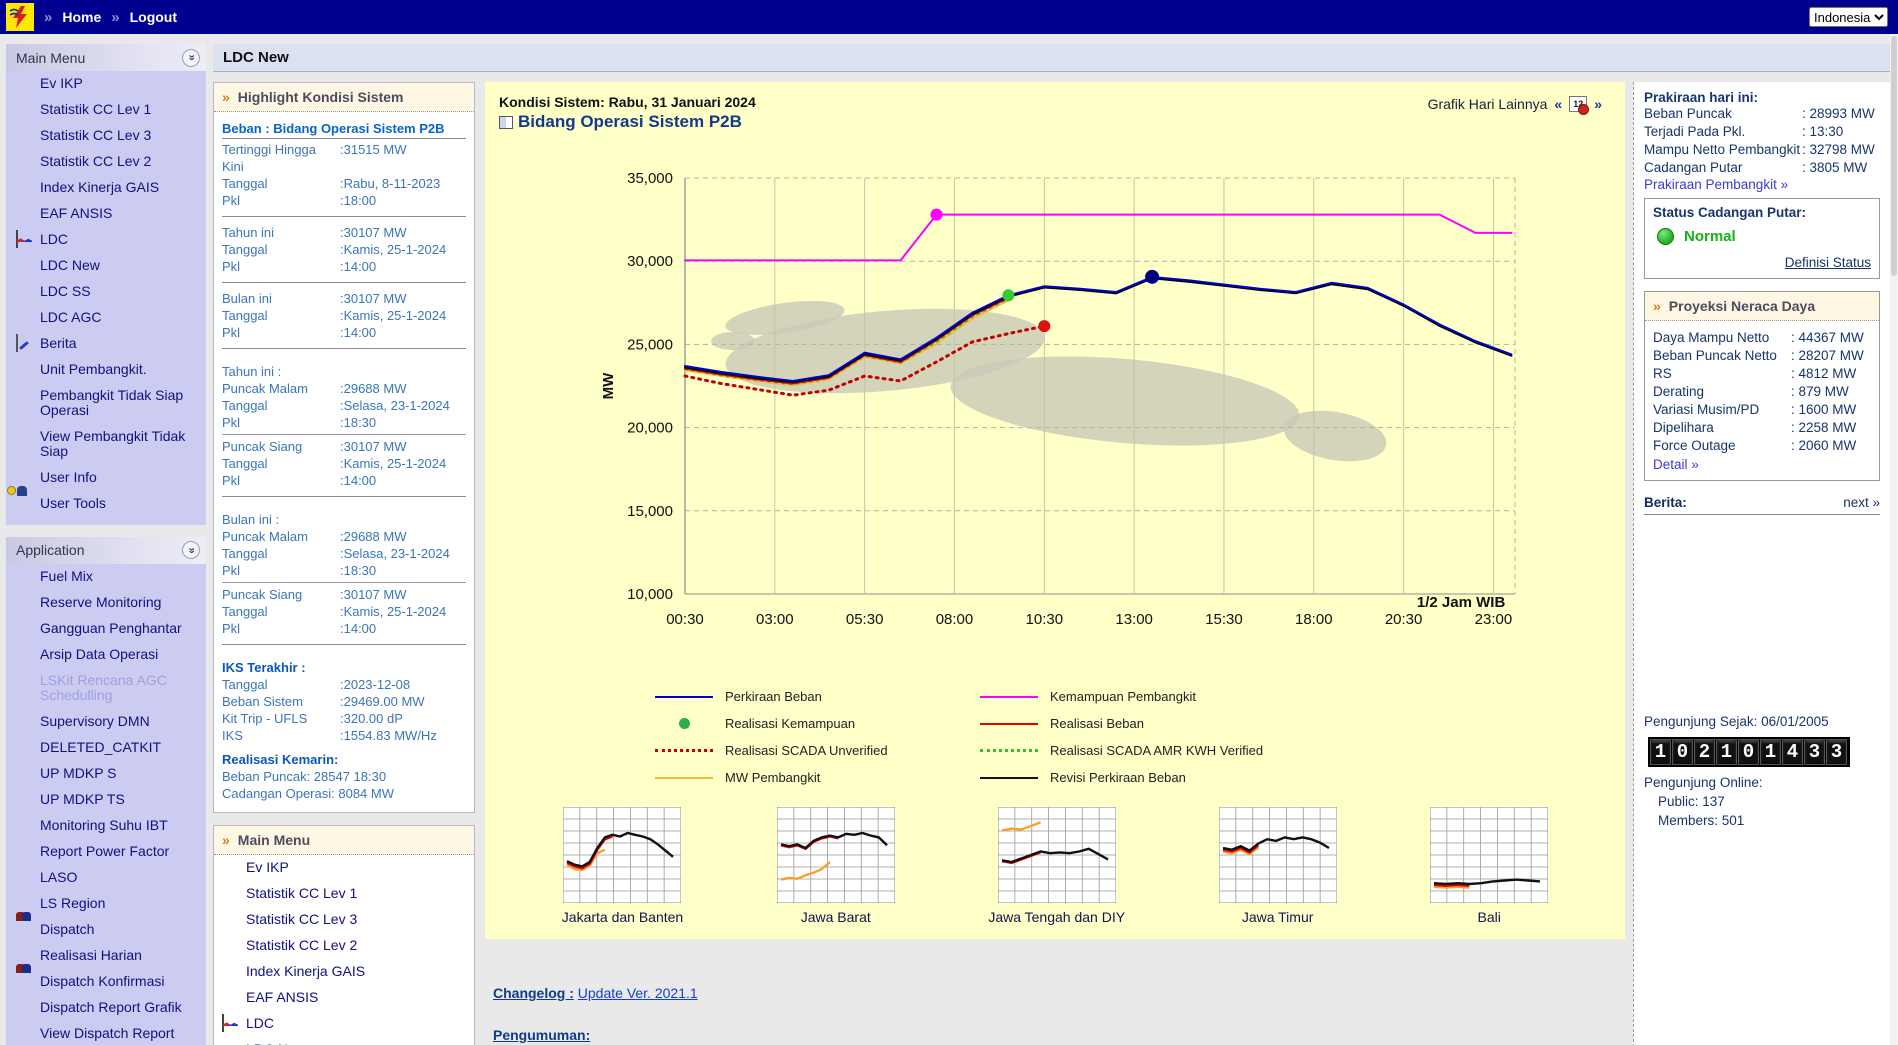 The image size is (1898, 1045). Describe the element at coordinates (106, 370) in the screenshot. I see `sidebar-item-unit-pembangkit-: Unit Pembangkit.` at that location.